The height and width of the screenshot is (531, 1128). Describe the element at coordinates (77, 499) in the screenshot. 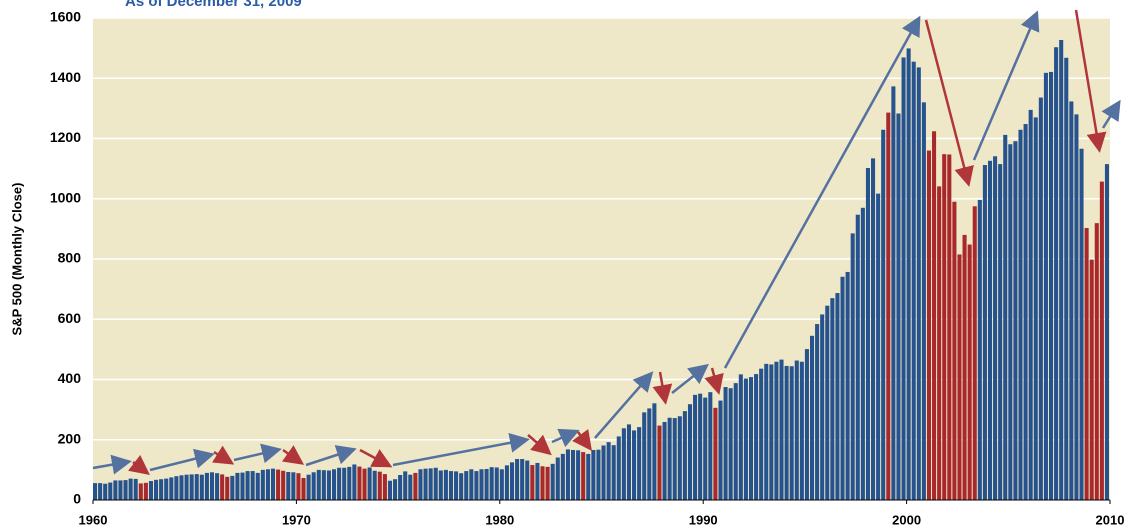

I see `y-tick-label: 0` at that location.